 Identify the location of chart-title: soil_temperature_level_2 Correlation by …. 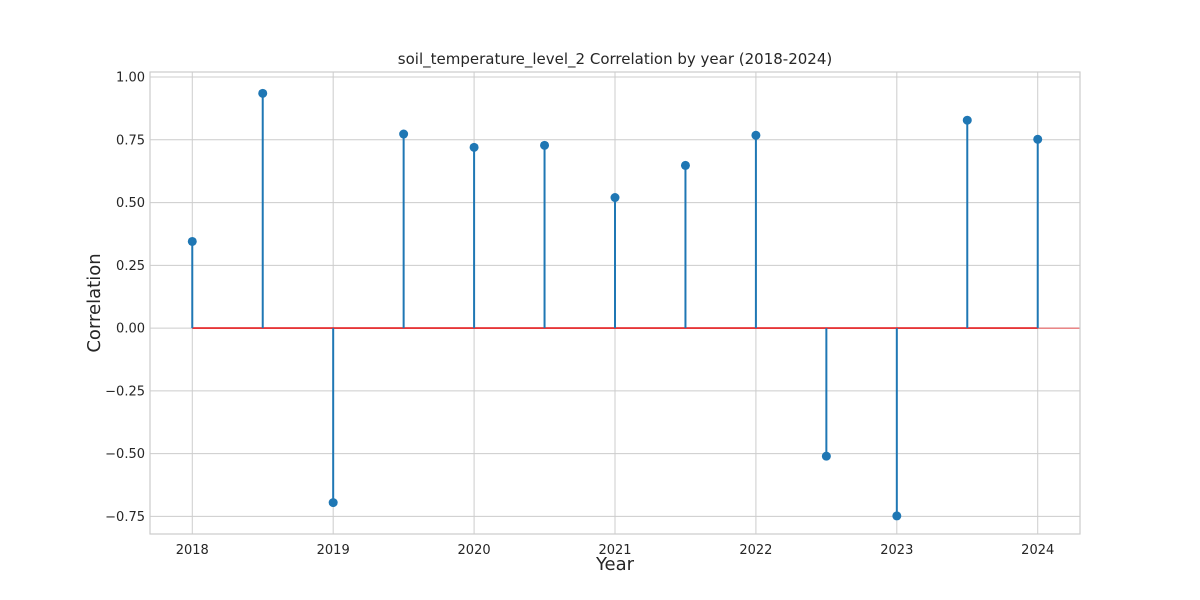
(615, 59).